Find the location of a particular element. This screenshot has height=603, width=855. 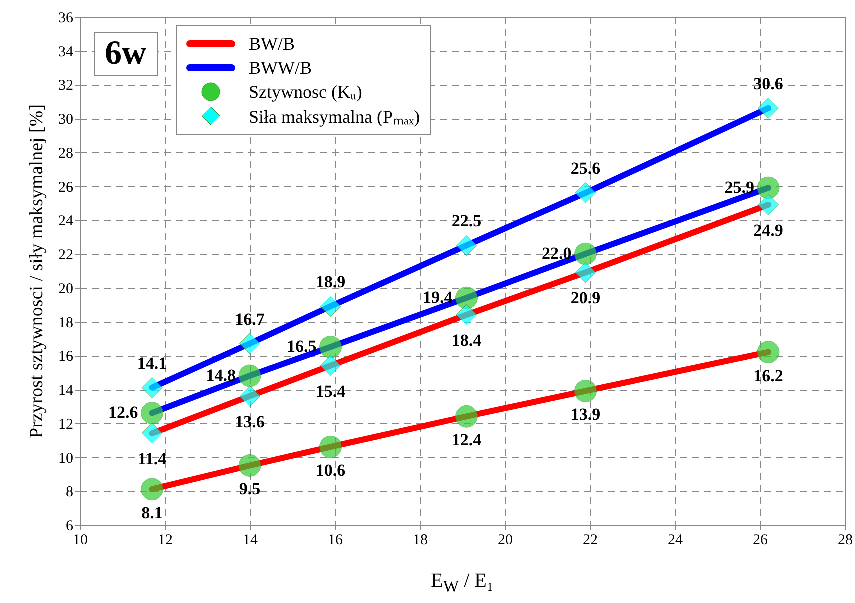

data-label: 14.1 is located at coordinates (152, 363).